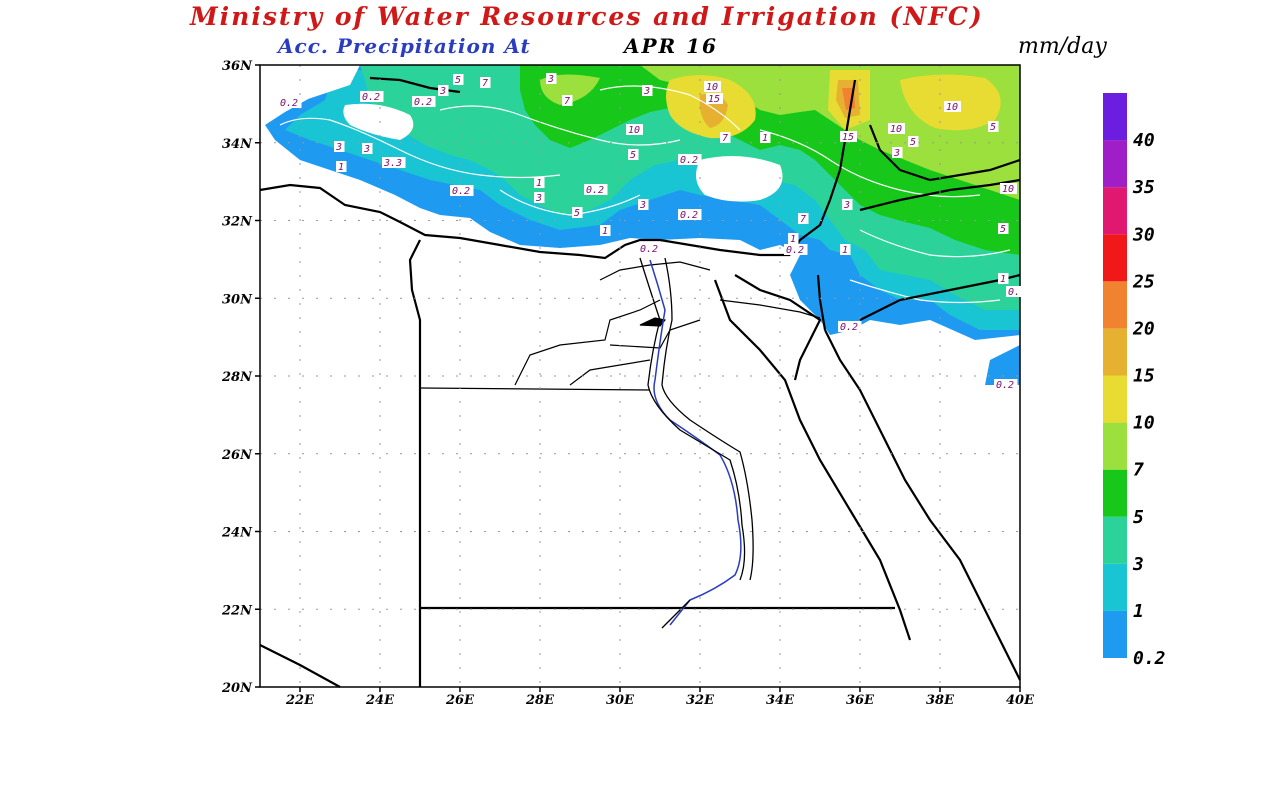 This screenshot has height=800, width=1280. Describe the element at coordinates (1144, 376) in the screenshot. I see `colorbar-label: 15` at that location.